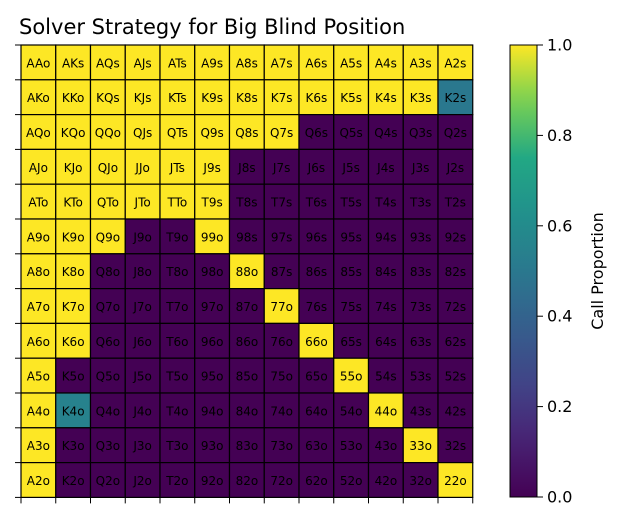 This screenshot has width=623, height=526. I want to click on cell-label: 93s, so click(421, 237).